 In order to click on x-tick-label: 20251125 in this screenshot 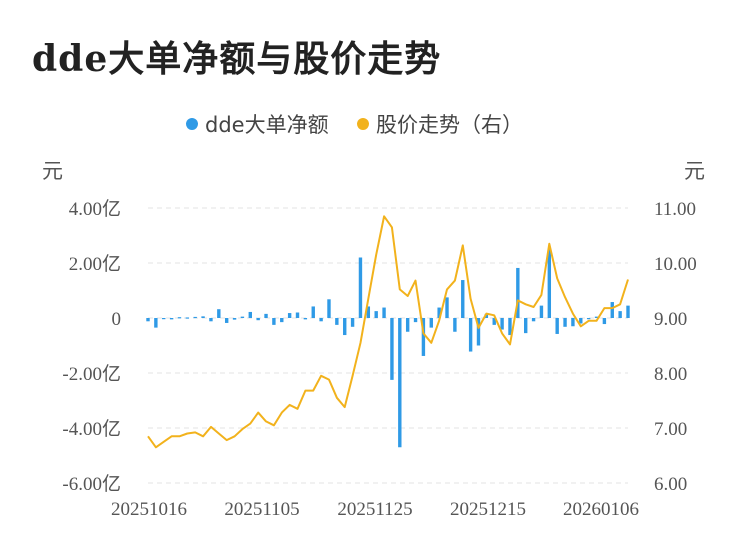, I will do `click(374, 509)`.